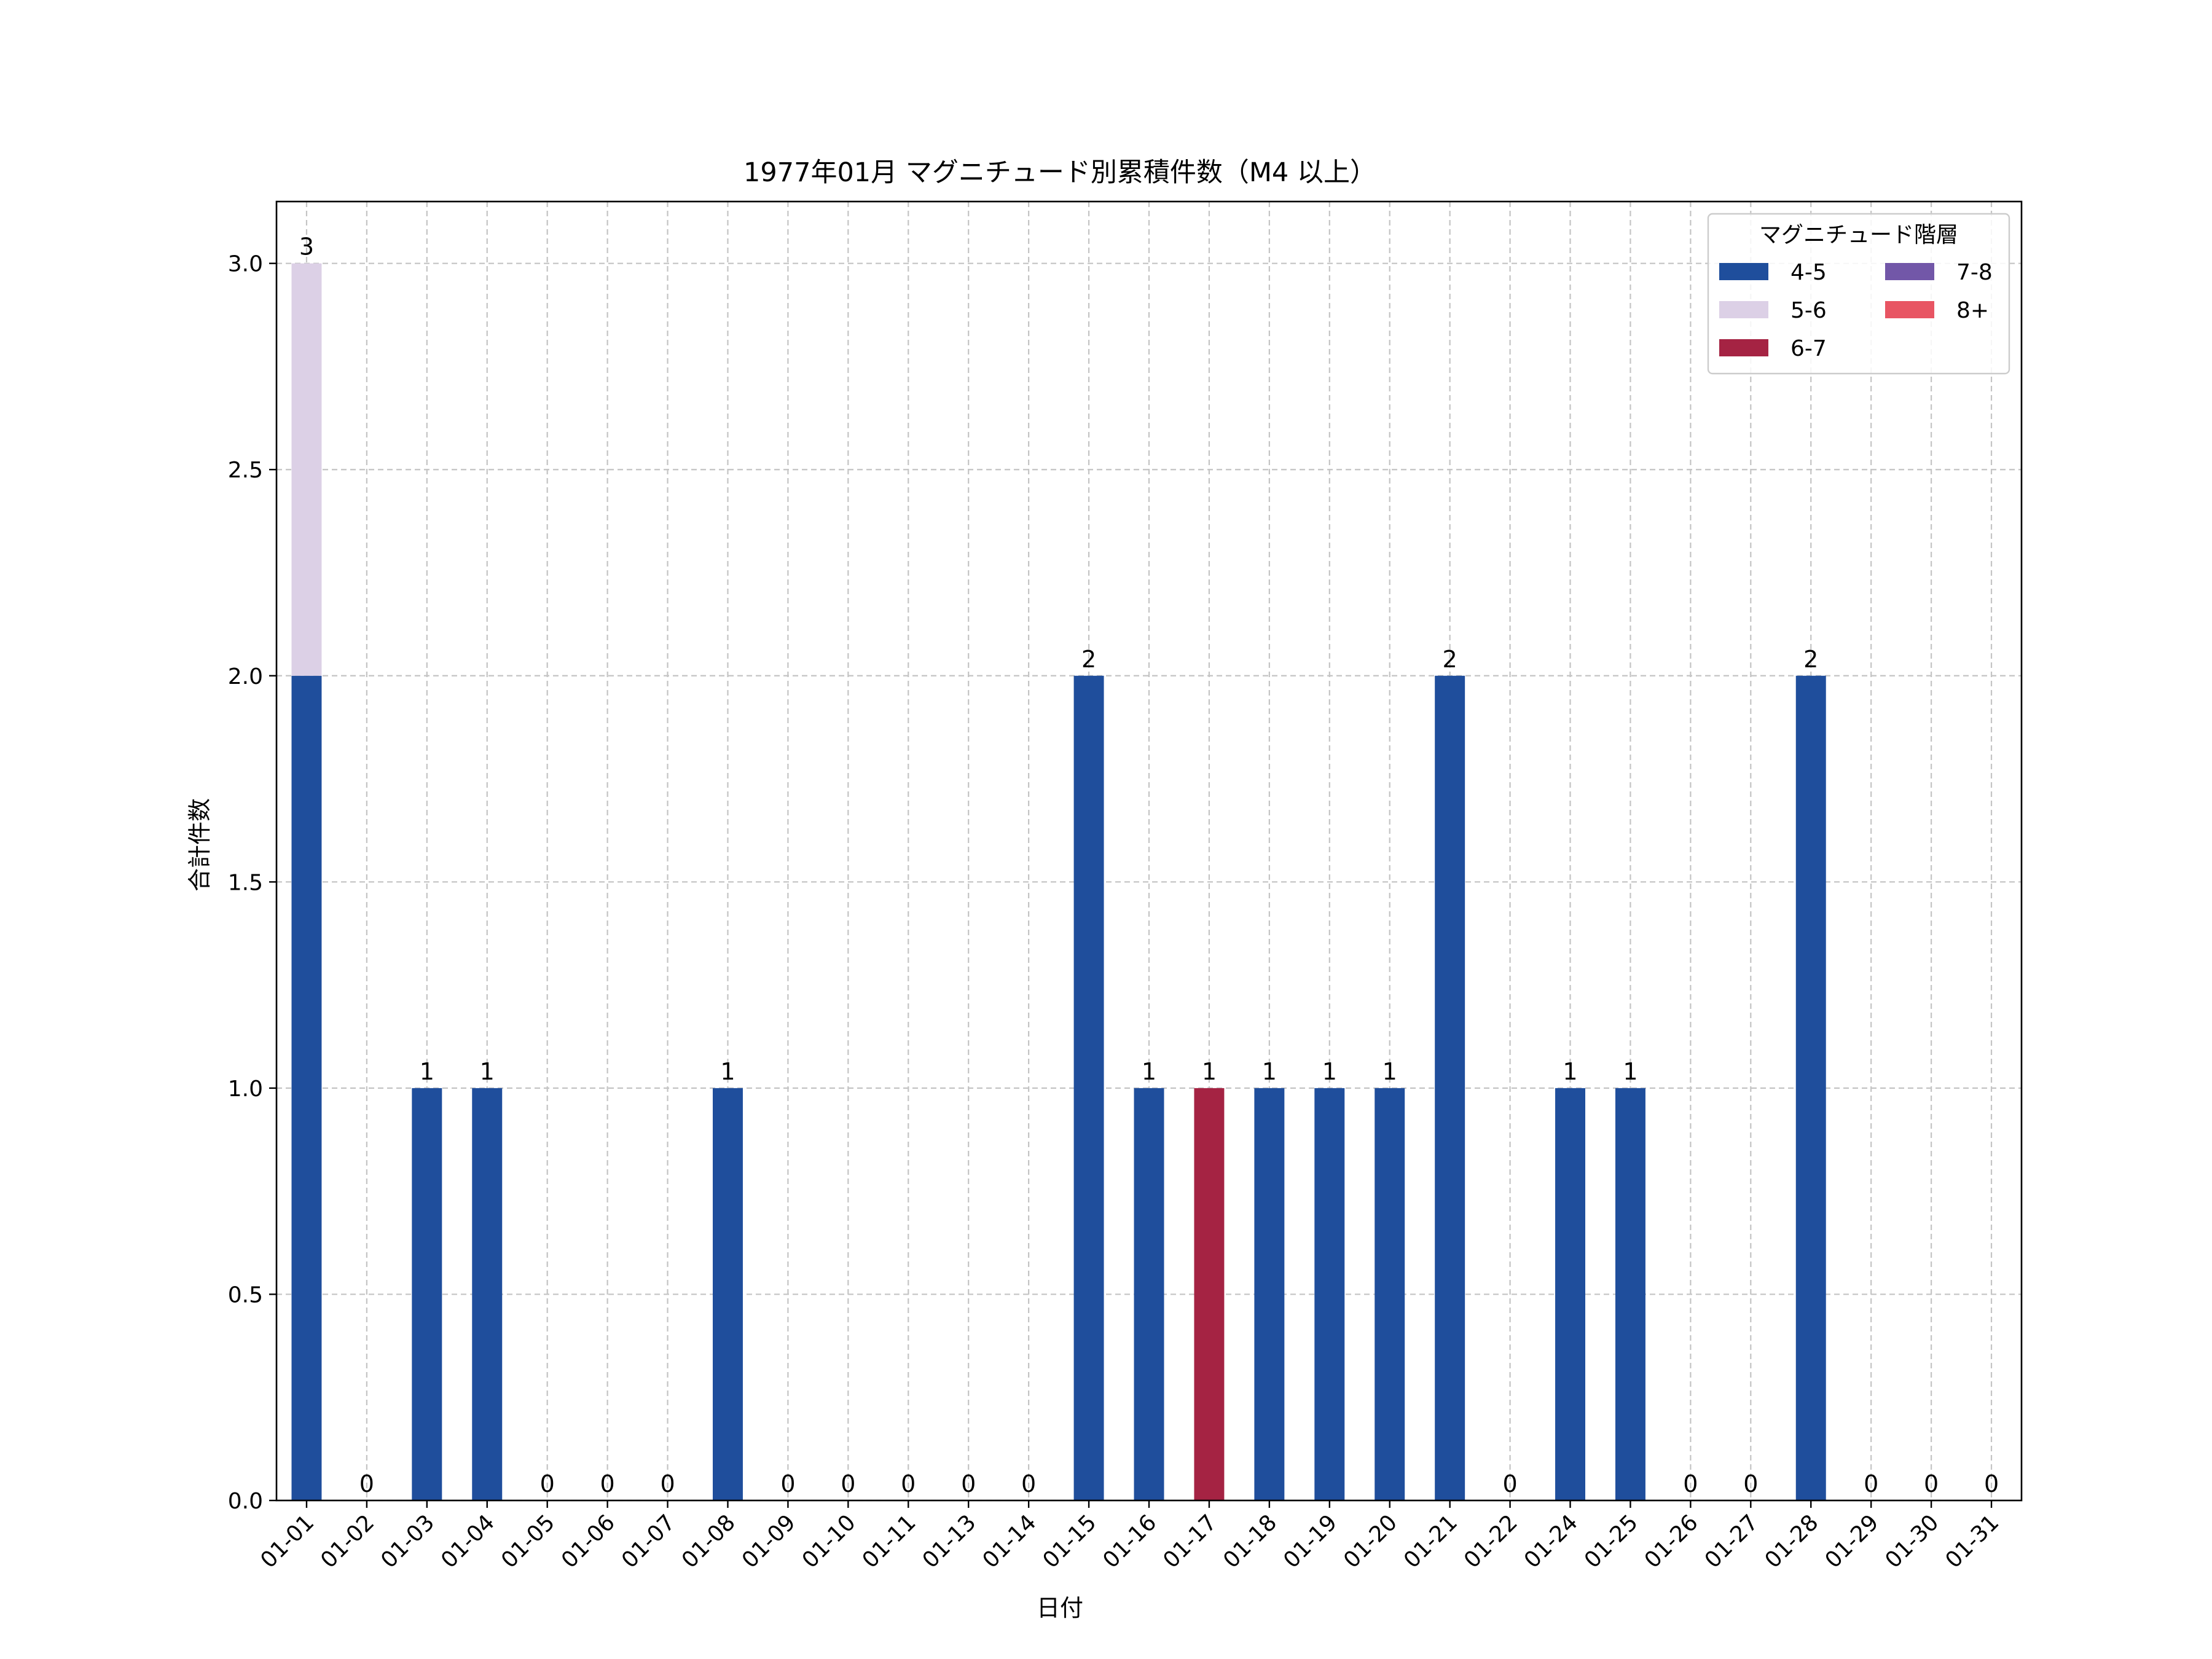  Describe the element at coordinates (1808, 348) in the screenshot. I see `legend-label: 6-7` at that location.